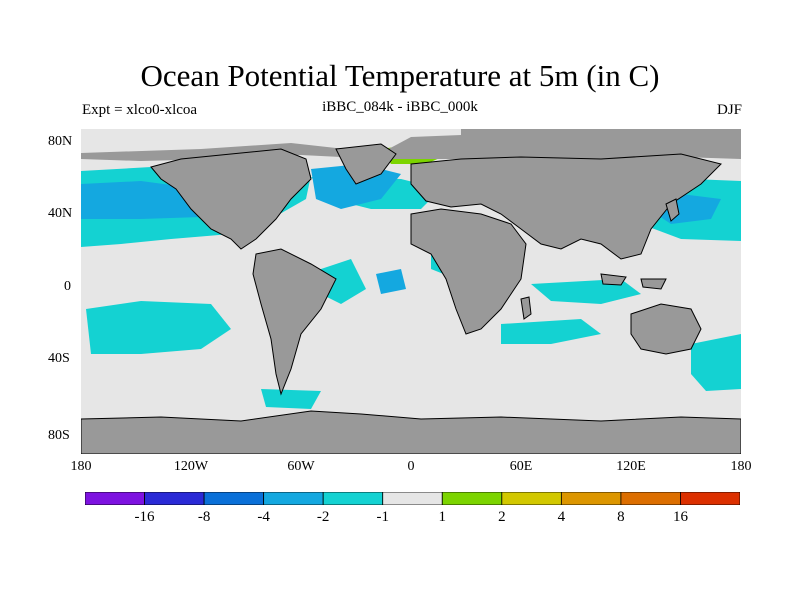  I want to click on lon-label-60w: 60W, so click(301, 466).